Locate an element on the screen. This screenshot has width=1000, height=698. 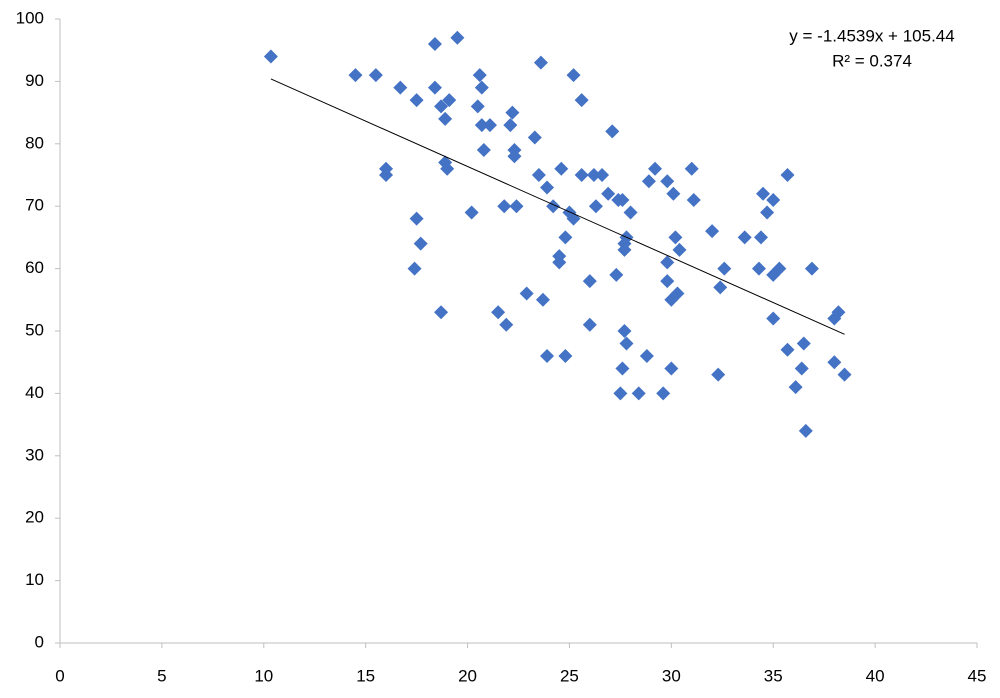
y-tick-label: 30 is located at coordinates (34, 454).